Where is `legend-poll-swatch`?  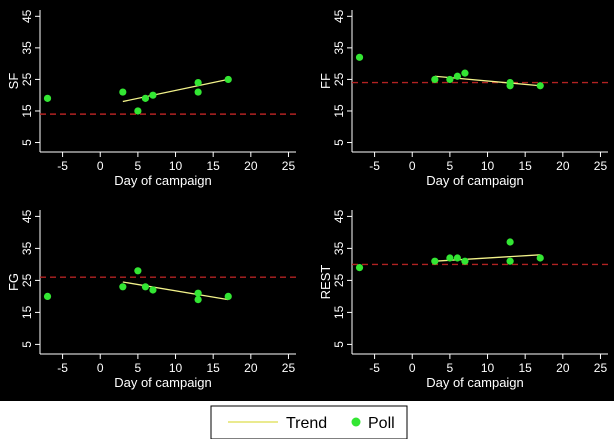 legend-poll-swatch is located at coordinates (356, 422).